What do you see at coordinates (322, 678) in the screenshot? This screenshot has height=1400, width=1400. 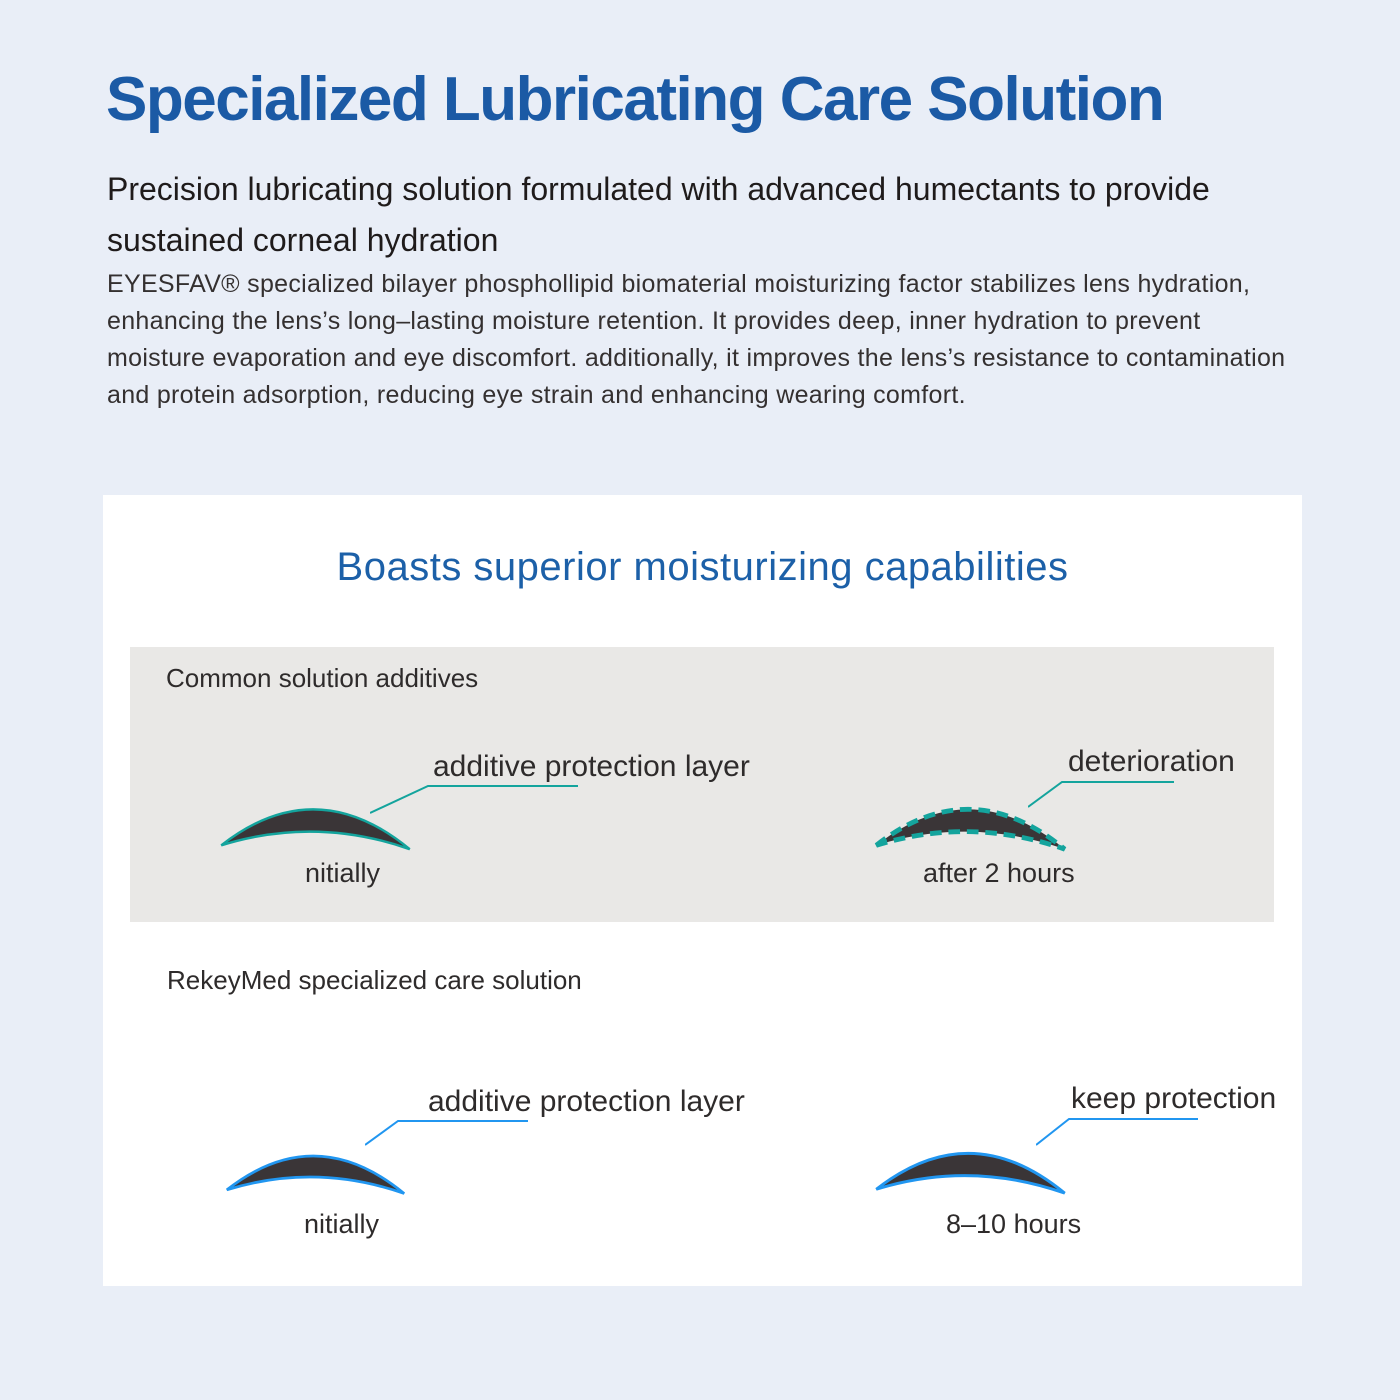 I see `common-additives-label: Common solution additives` at bounding box center [322, 678].